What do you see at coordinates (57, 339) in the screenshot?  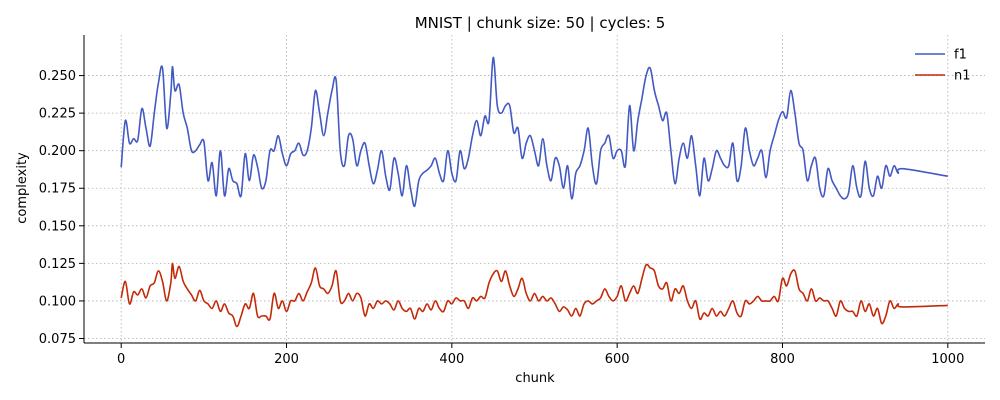 I see `y-tick-label: 0.075` at bounding box center [57, 339].